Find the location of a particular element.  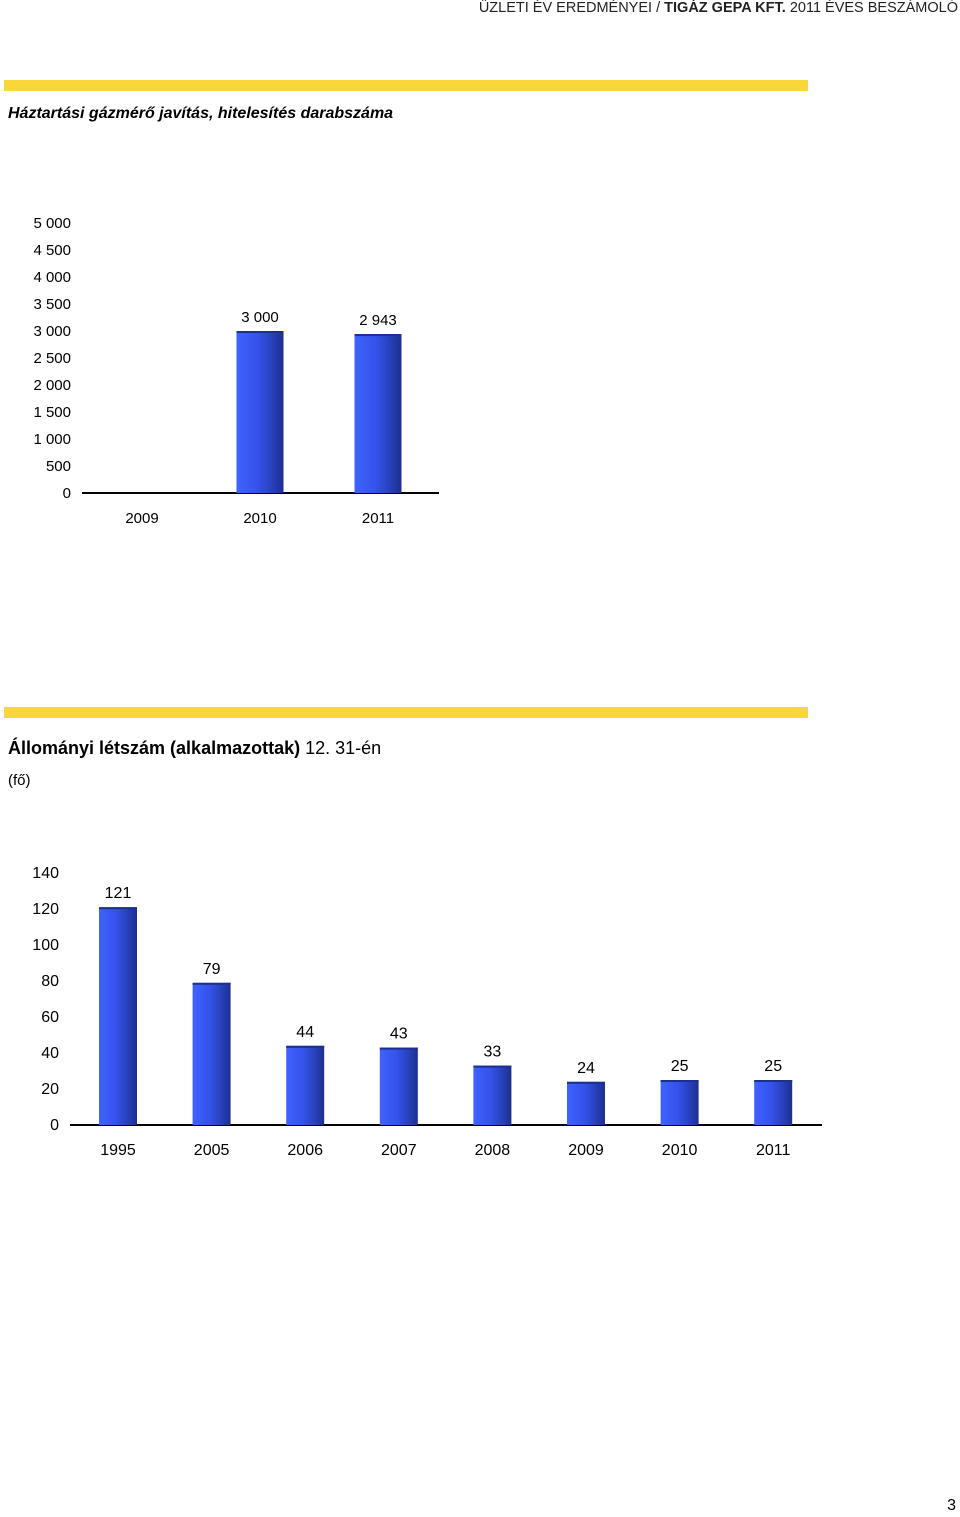

chart1-ytick: 2 000 is located at coordinates (52, 385).